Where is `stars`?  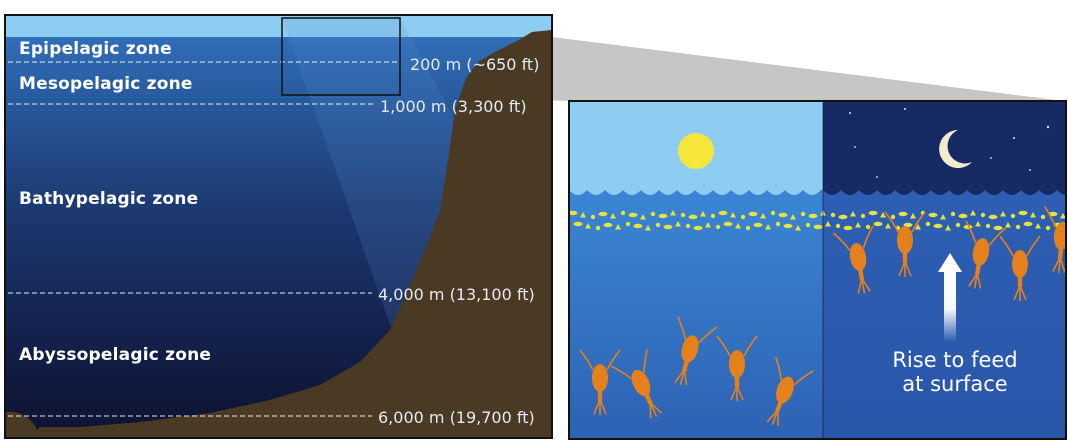
stars is located at coordinates (949, 143).